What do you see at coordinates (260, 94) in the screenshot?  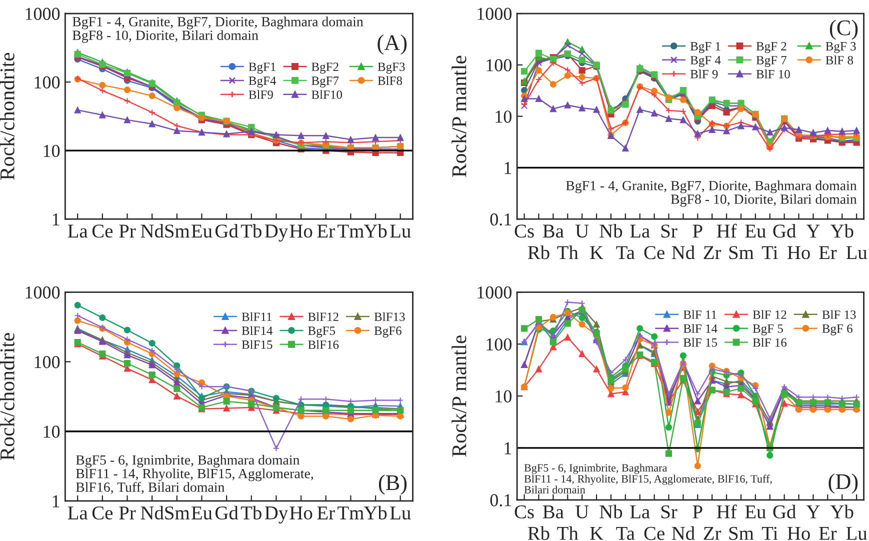 I see `legend-label: BlF9` at bounding box center [260, 94].